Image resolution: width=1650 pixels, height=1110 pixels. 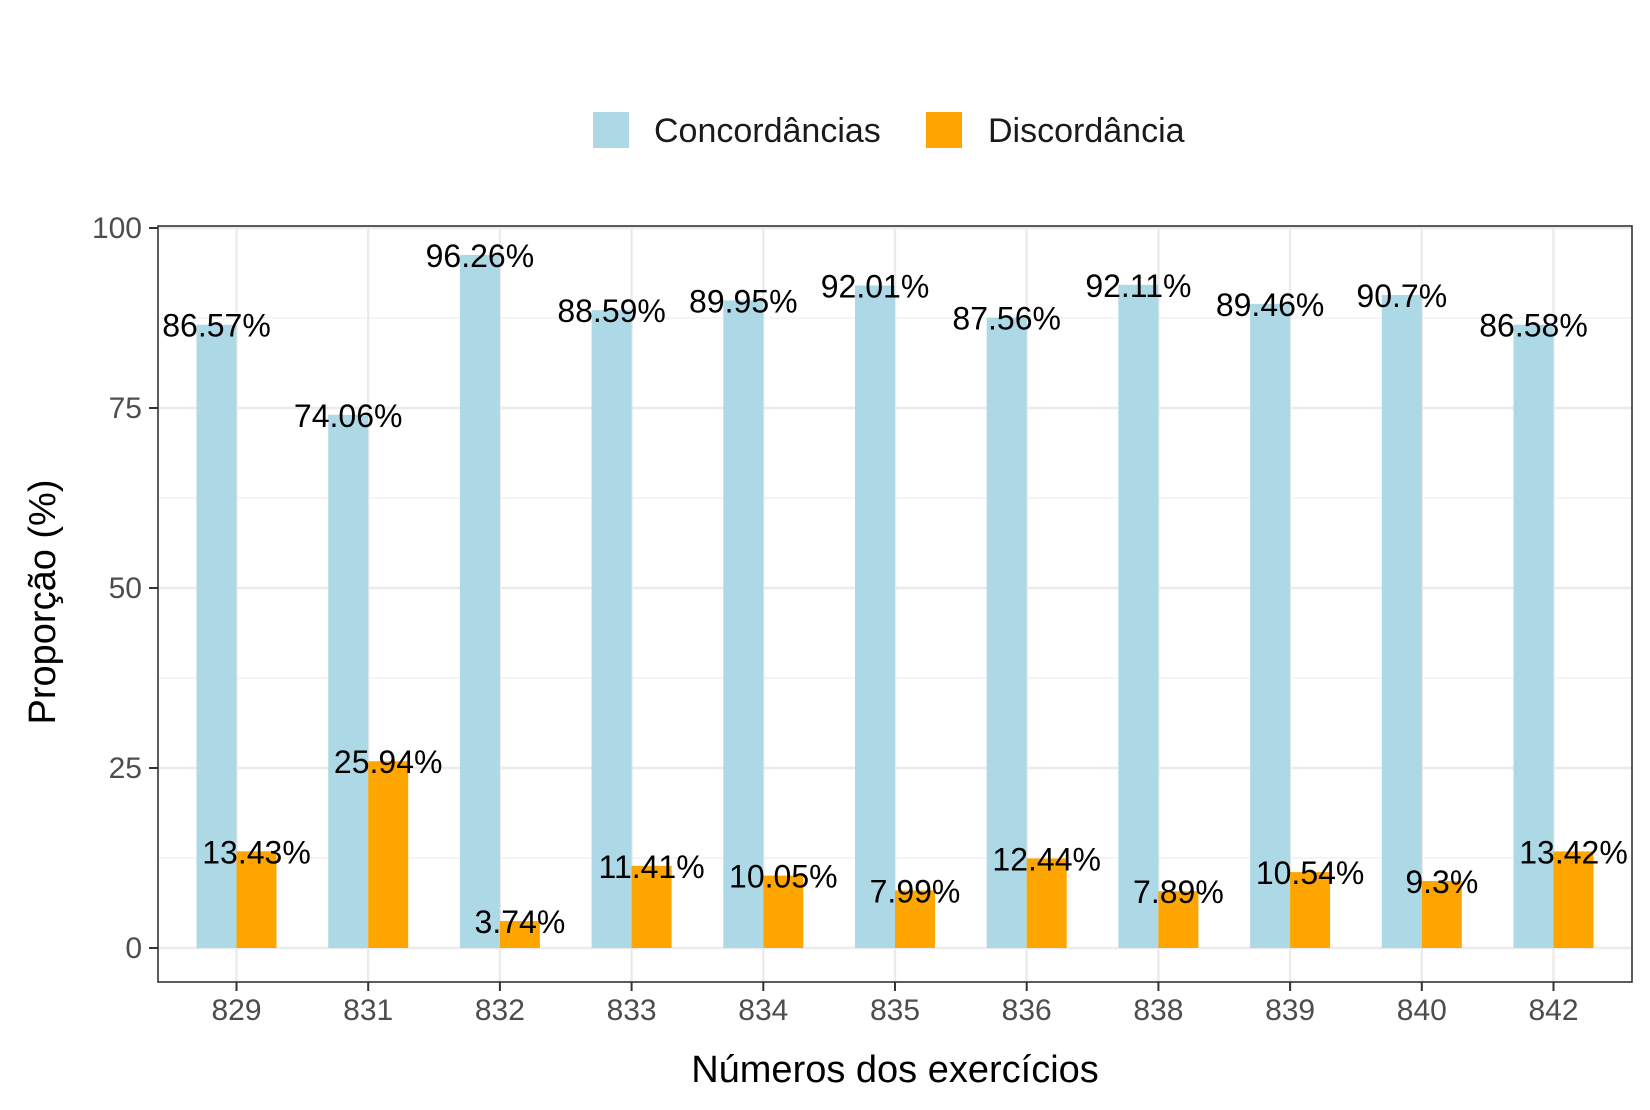 What do you see at coordinates (889, 131) in the screenshot?
I see `legend: Concordâncias Discordância` at bounding box center [889, 131].